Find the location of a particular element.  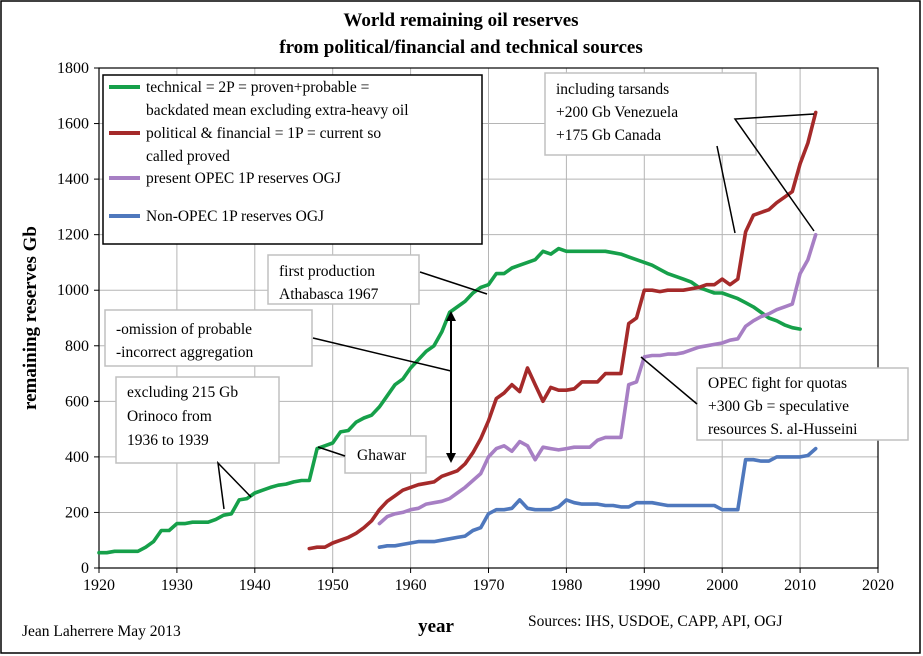

tarsands-pointer is located at coordinates (774, 172).